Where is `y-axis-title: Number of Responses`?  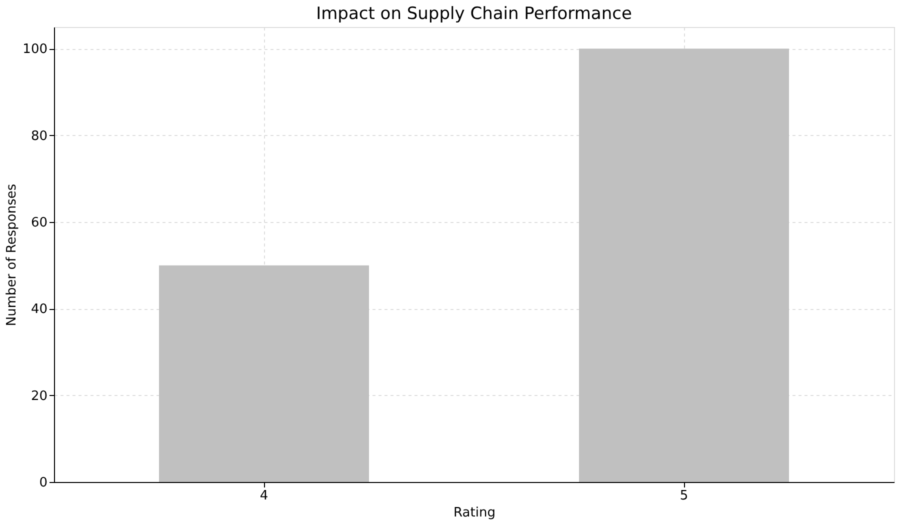
y-axis-title: Number of Responses is located at coordinates (12, 255).